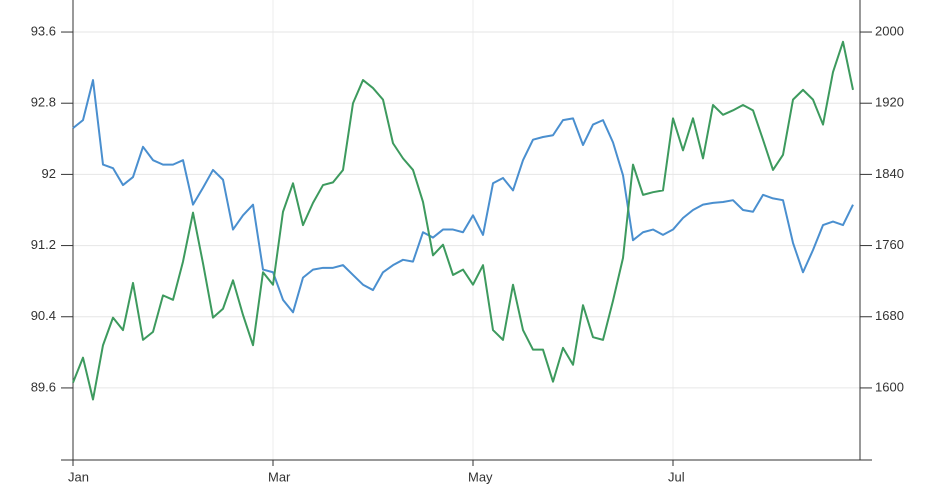 The width and height of the screenshot is (928, 501). What do you see at coordinates (43, 30) in the screenshot?
I see `y-tick-label: 93.6` at bounding box center [43, 30].